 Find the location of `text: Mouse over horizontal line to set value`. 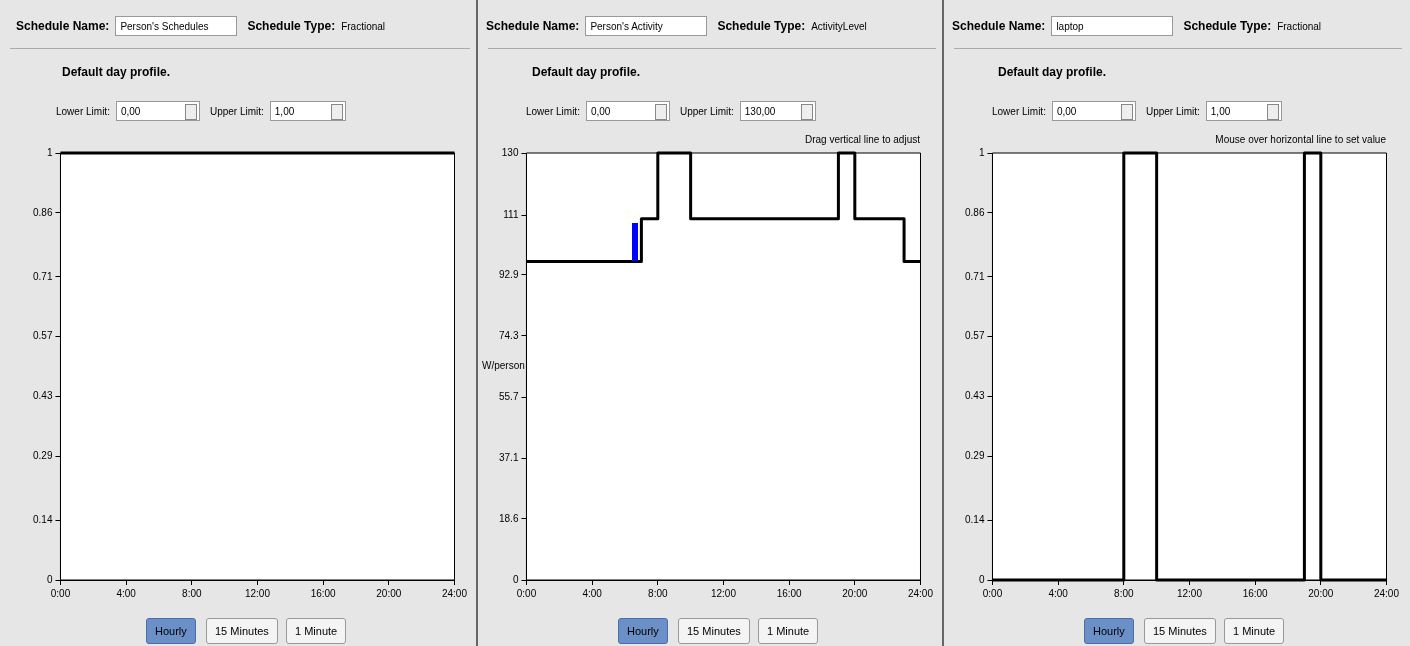

text: Mouse over horizontal line to set value is located at coordinates (1300, 139).